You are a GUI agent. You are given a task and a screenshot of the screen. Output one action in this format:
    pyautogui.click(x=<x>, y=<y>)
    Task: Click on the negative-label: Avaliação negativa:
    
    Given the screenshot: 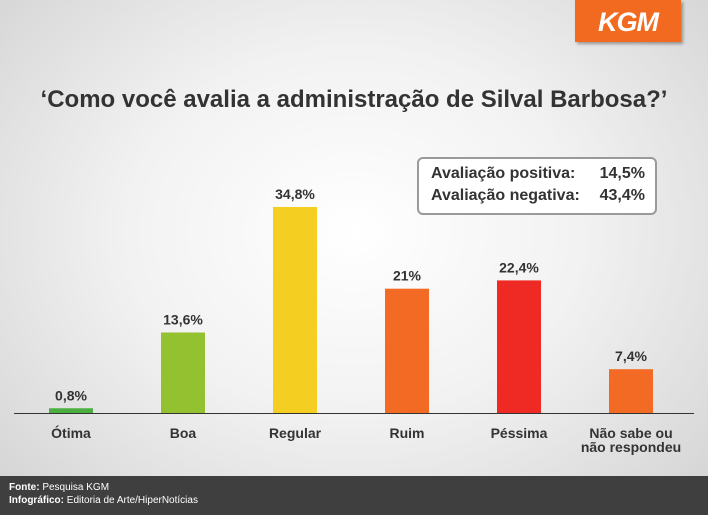 What is the action you would take?
    pyautogui.click(x=505, y=195)
    